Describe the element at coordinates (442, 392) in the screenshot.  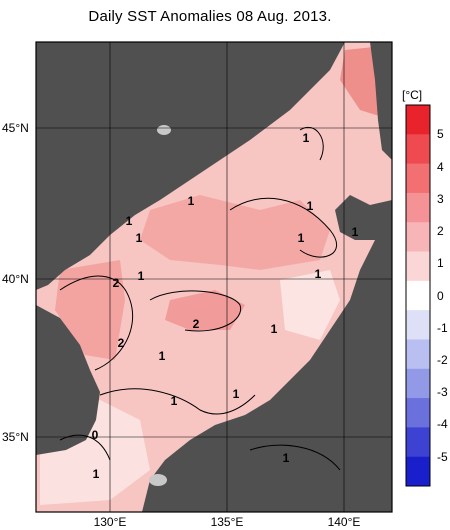
I see `colorbar-tick-label: -3` at that location.